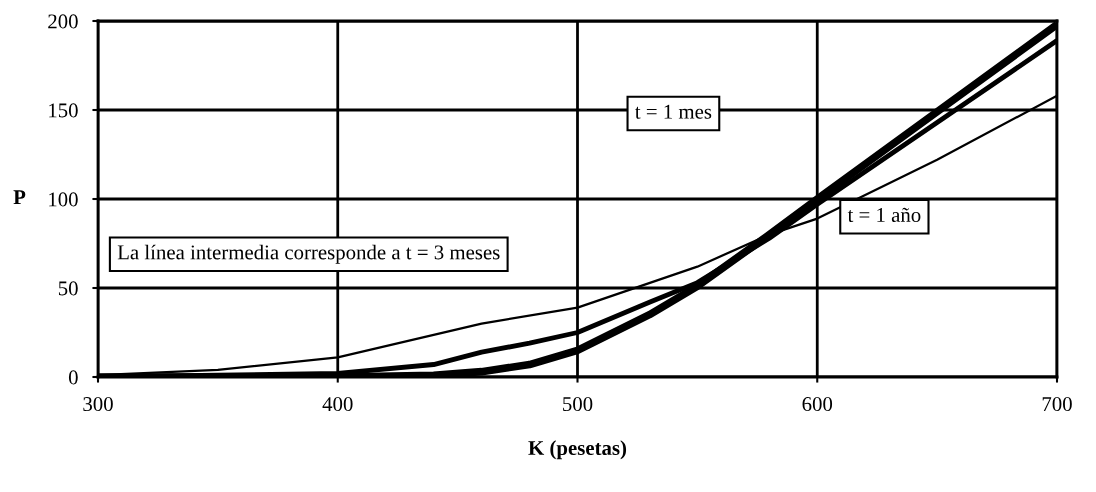 The image size is (1096, 492). I want to click on annotation: La línea intermedia corresponde a t = 3 meses, so click(308, 254).